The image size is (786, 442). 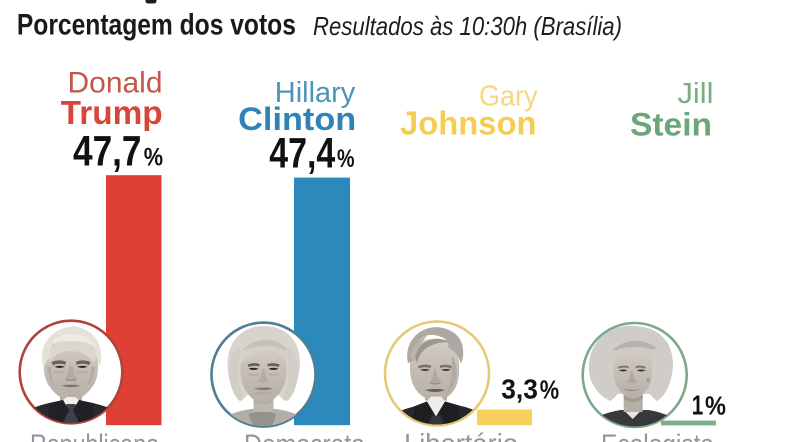 What do you see at coordinates (461, 435) in the screenshot?
I see `svg-text: Libertário` at bounding box center [461, 435].